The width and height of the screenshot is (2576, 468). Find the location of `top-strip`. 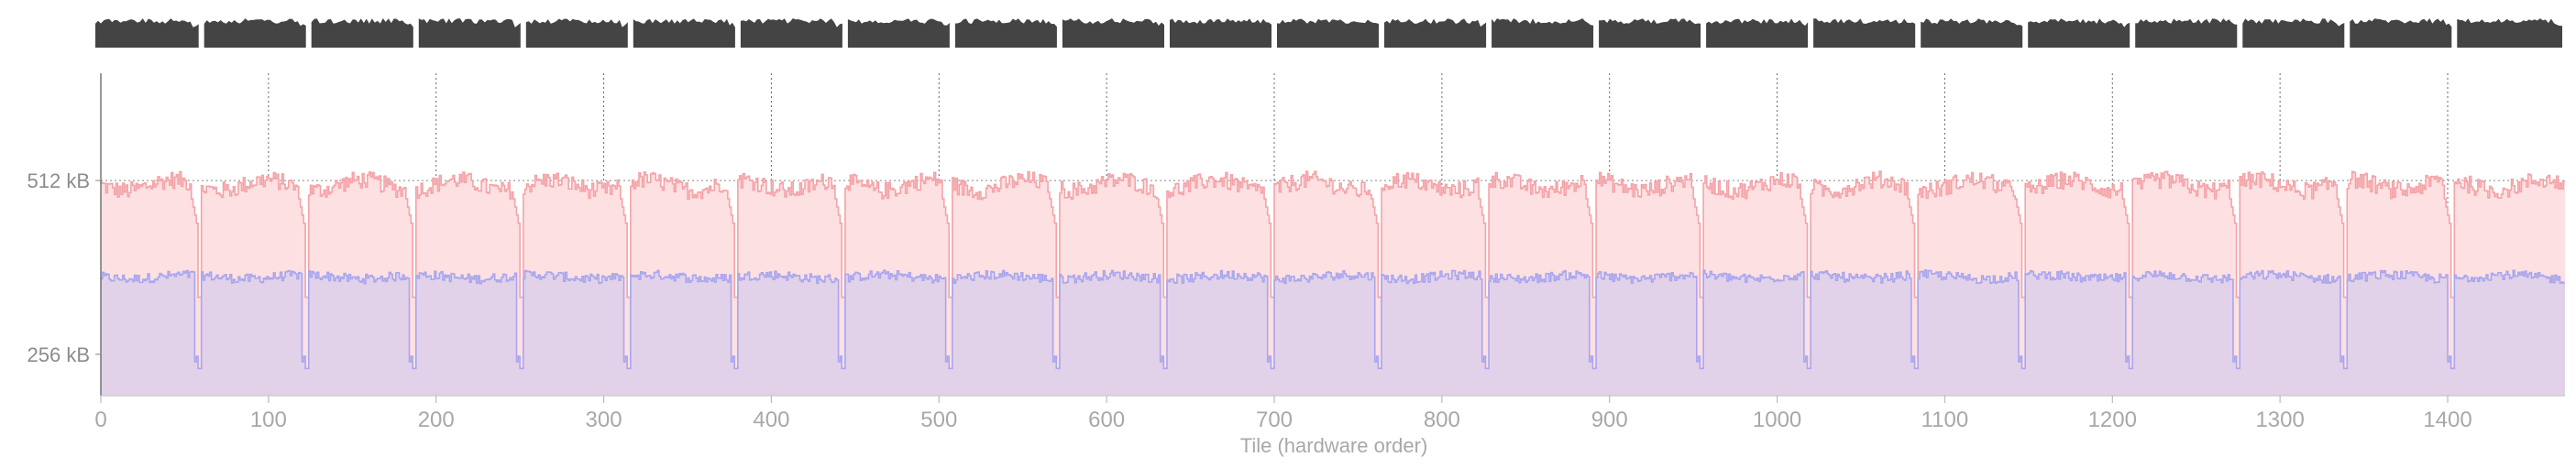

top-strip is located at coordinates (1328, 31).